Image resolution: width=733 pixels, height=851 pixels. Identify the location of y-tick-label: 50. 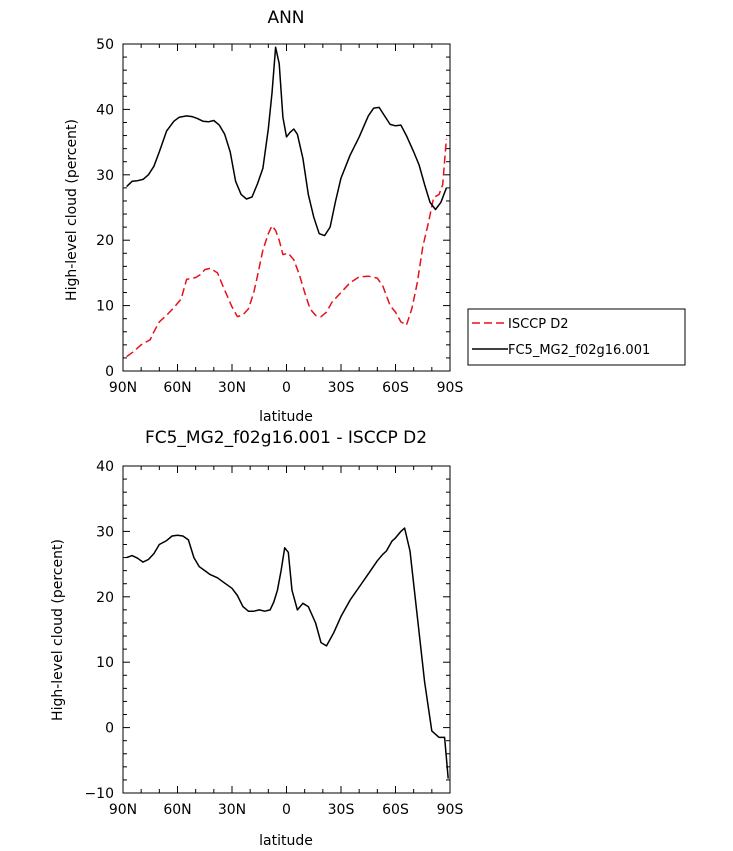
(105, 45).